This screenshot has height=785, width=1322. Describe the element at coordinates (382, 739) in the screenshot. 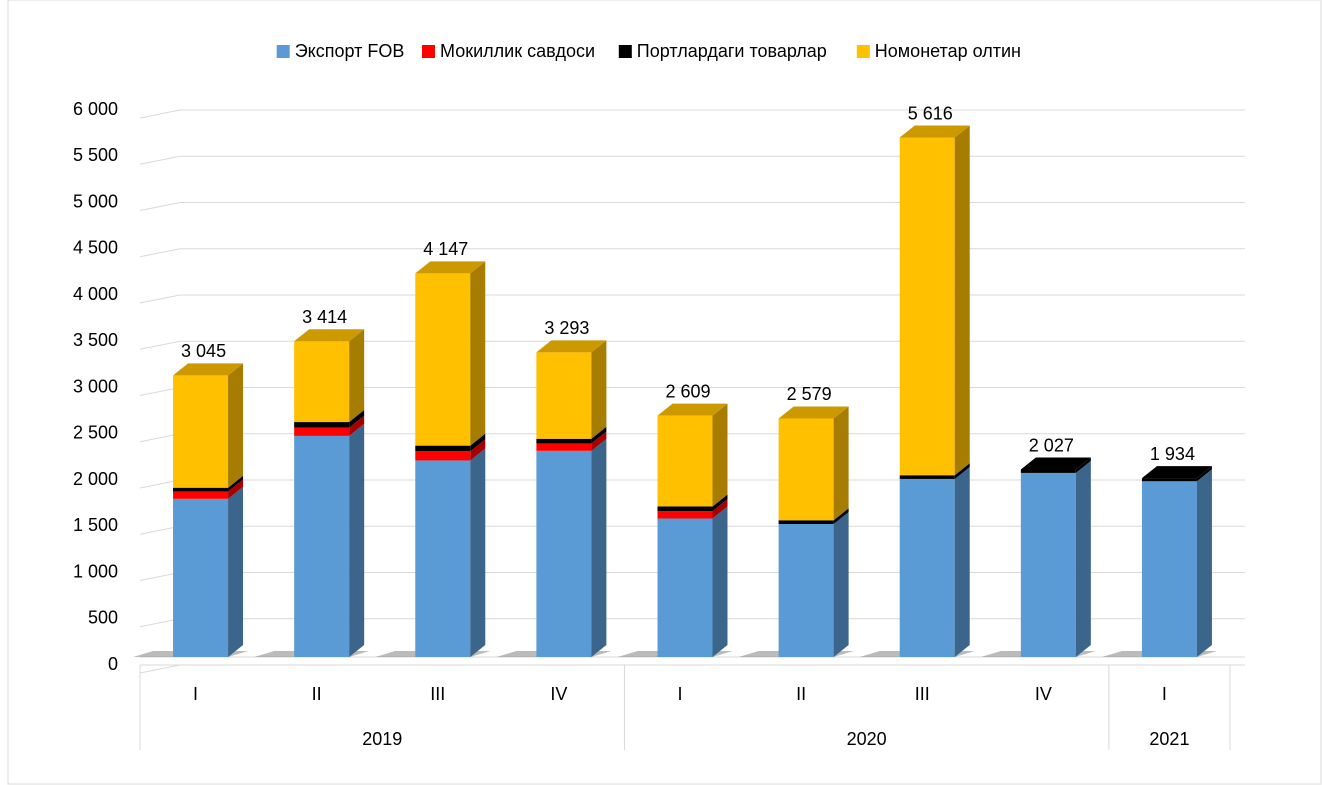

I see `group-label: 2019` at that location.